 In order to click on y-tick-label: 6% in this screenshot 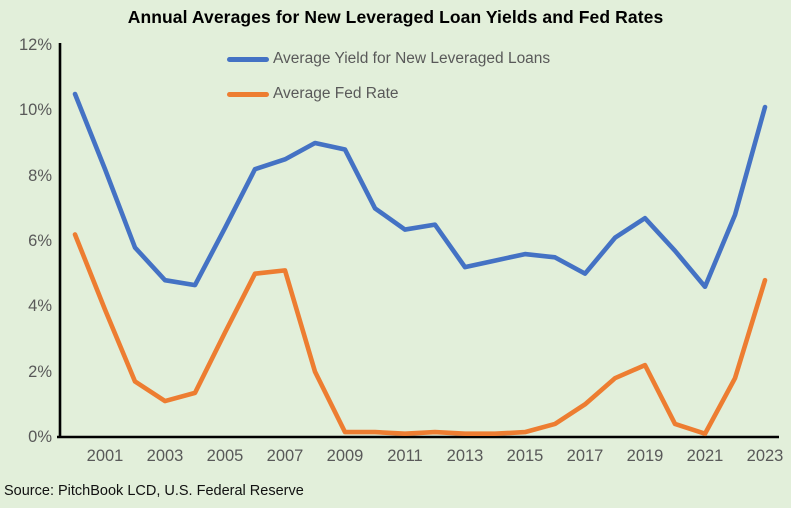, I will do `click(40, 241)`.